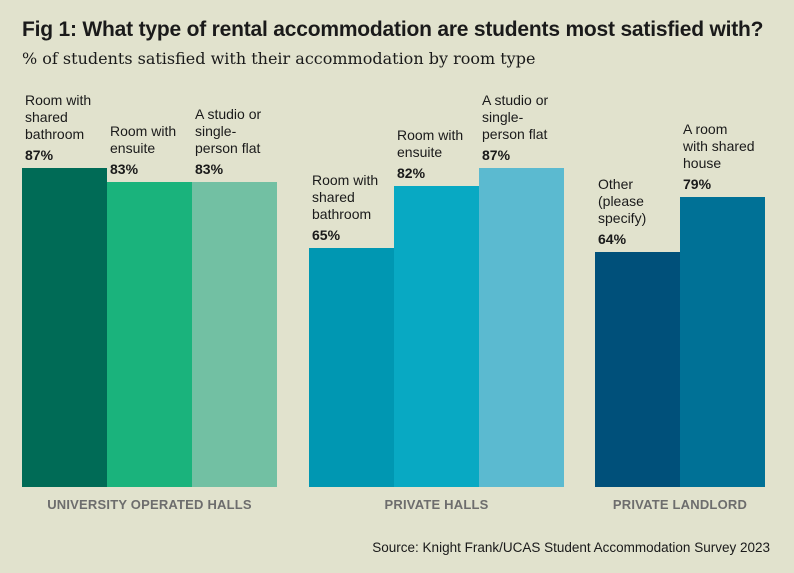 This screenshot has height=573, width=794. I want to click on bar-value-label: 64%, so click(612, 239).